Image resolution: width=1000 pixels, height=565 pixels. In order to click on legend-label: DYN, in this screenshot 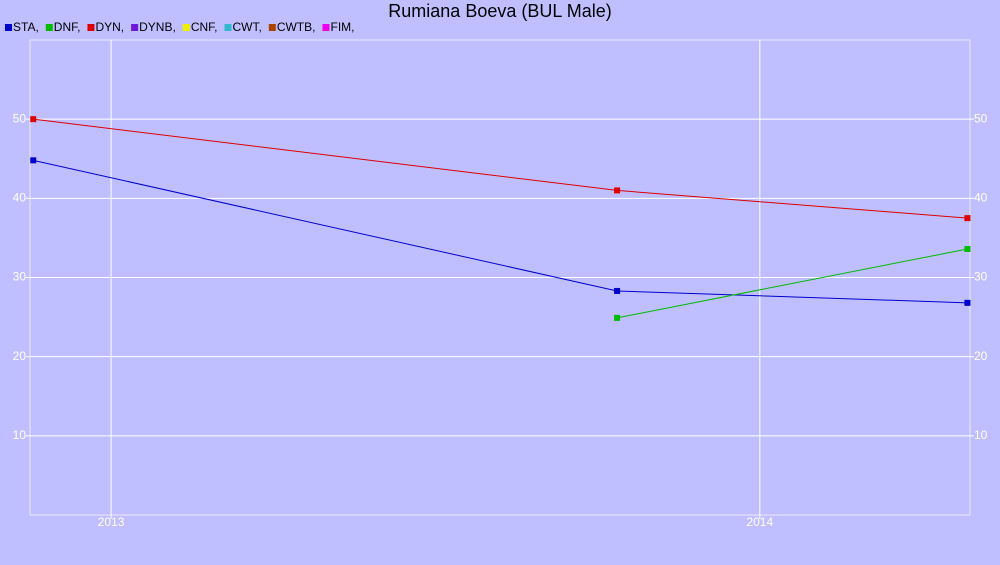, I will do `click(109, 27)`.